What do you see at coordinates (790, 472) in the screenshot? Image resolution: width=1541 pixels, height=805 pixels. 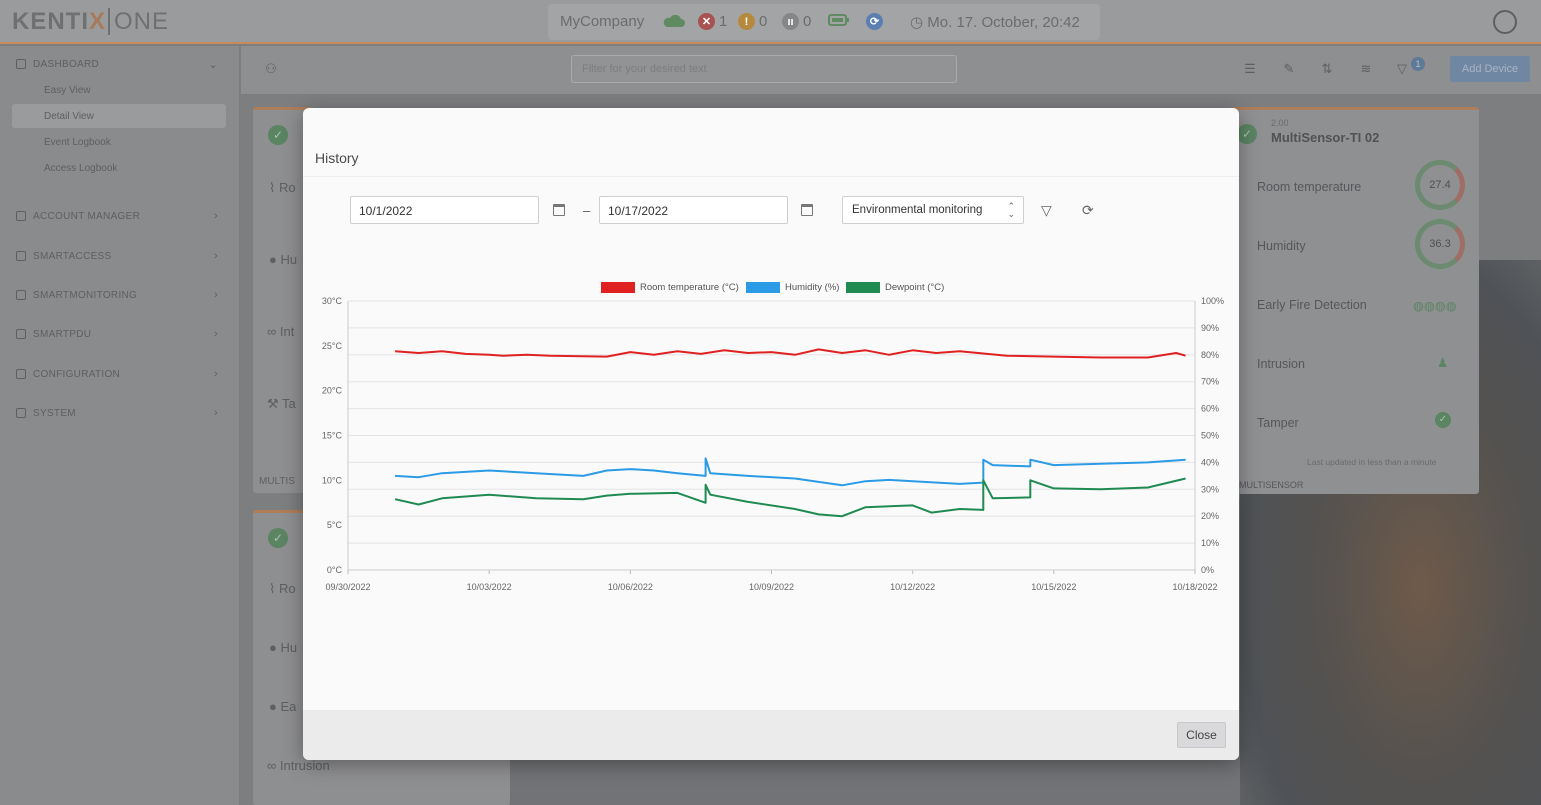 I see `series-humidity` at bounding box center [790, 472].